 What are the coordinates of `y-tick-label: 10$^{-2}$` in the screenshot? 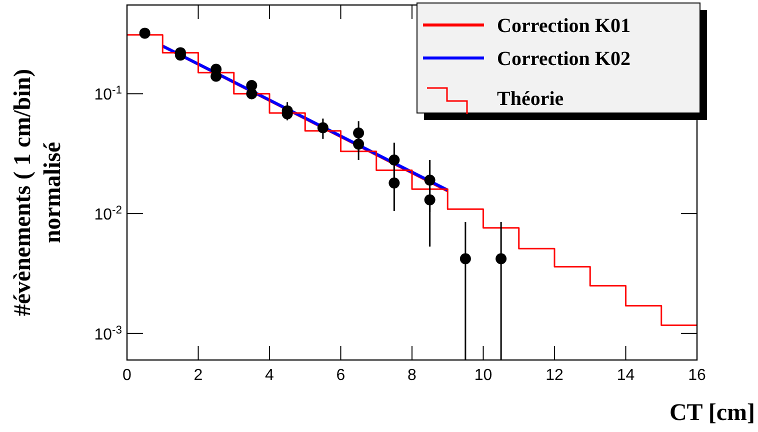 It's located at (108, 214).